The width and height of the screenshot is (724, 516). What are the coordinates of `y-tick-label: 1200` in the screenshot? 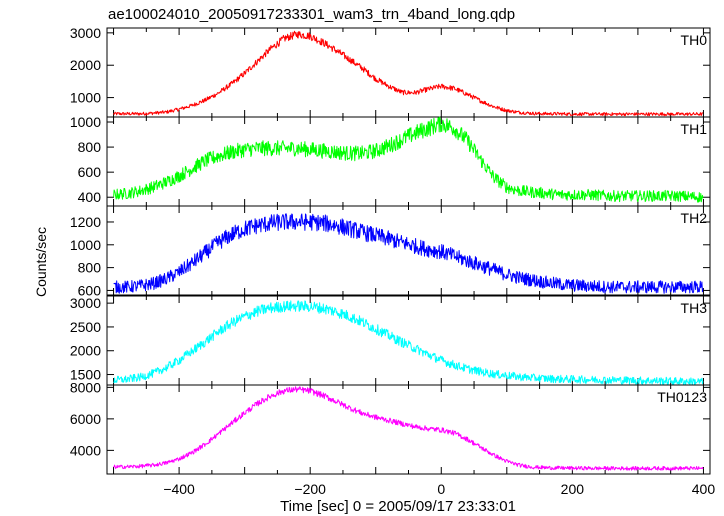 It's located at (85, 222).